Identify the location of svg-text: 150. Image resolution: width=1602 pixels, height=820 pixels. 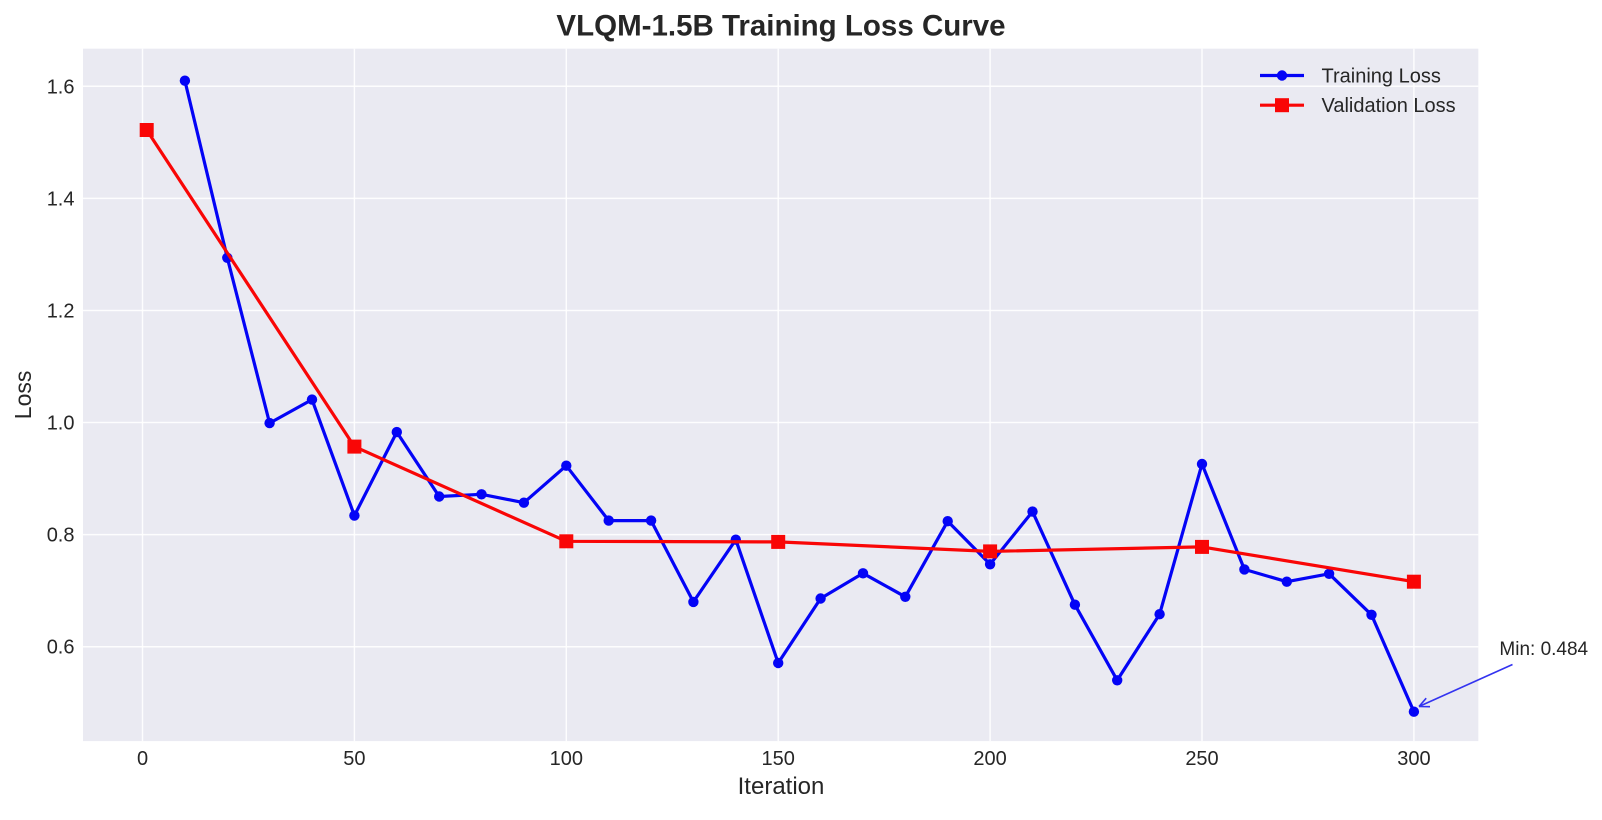
(778, 759).